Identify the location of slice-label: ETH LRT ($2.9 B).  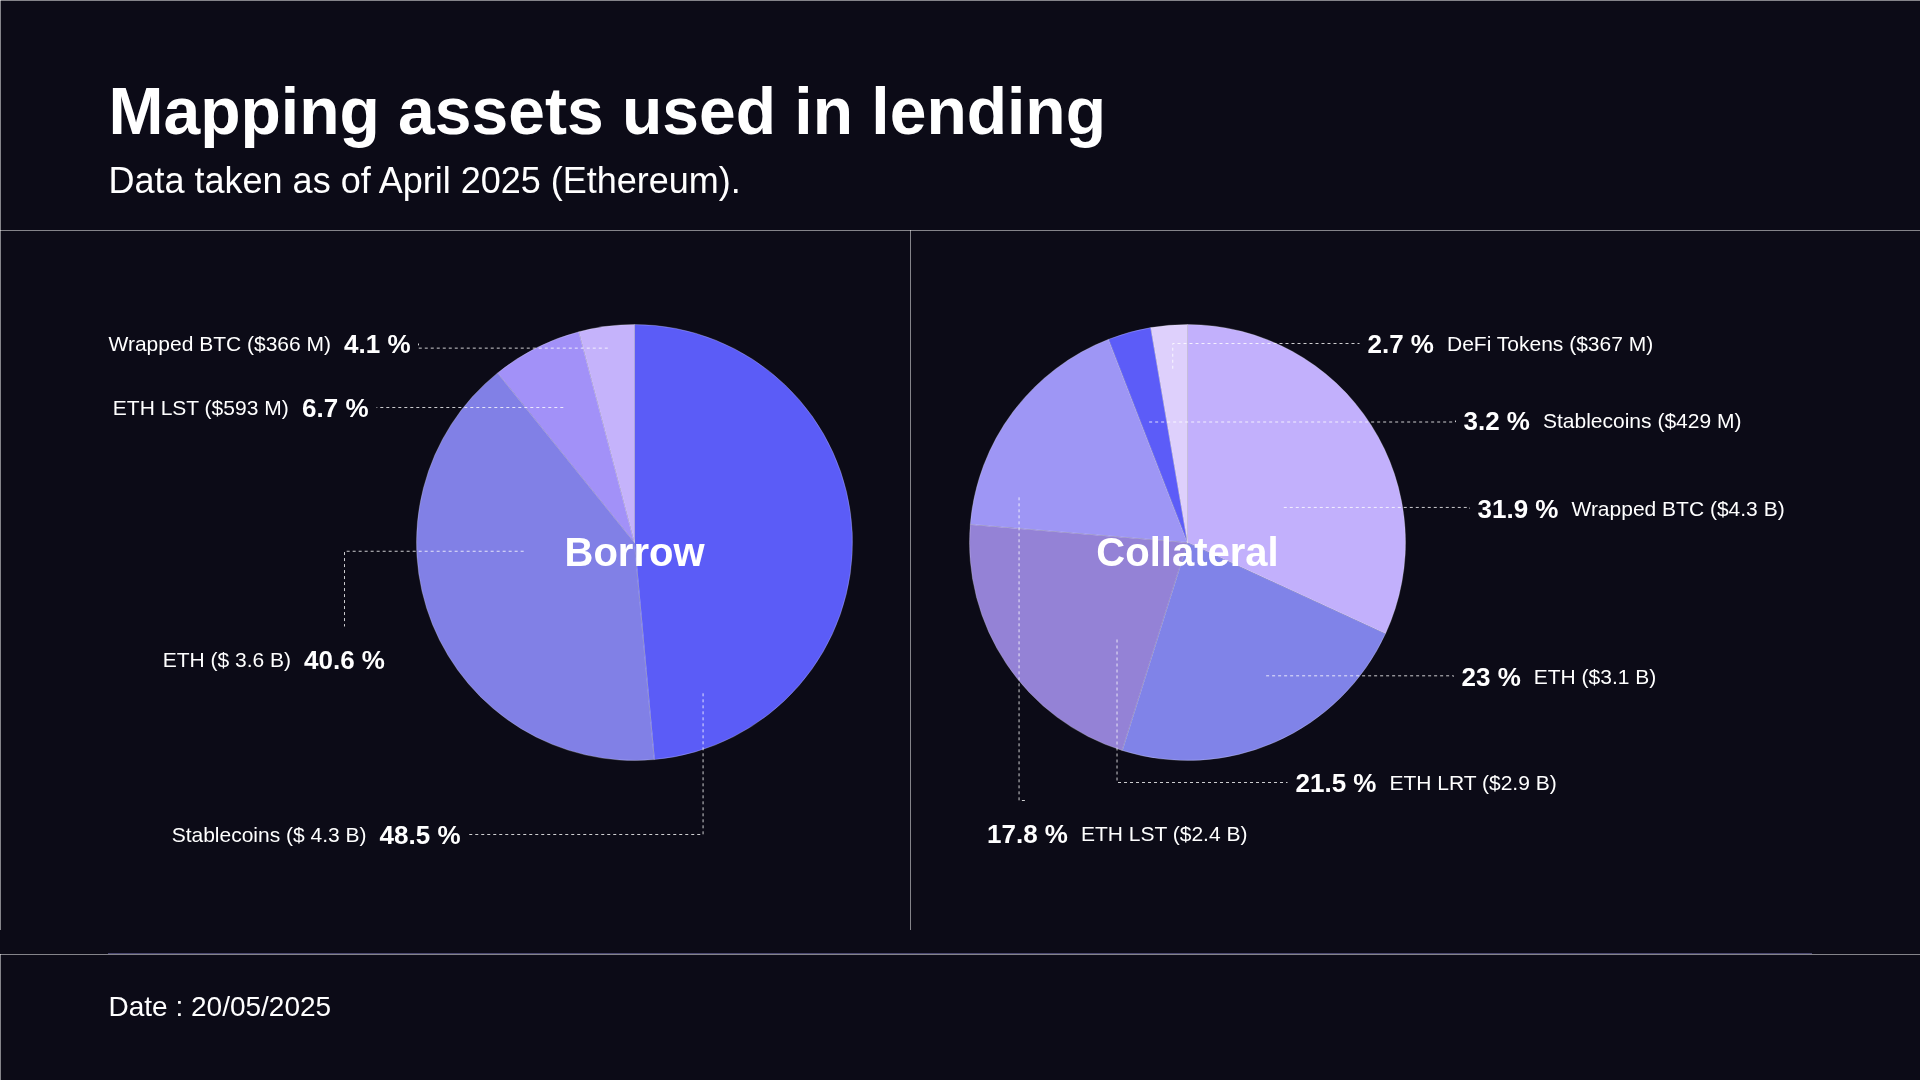
(1473, 782).